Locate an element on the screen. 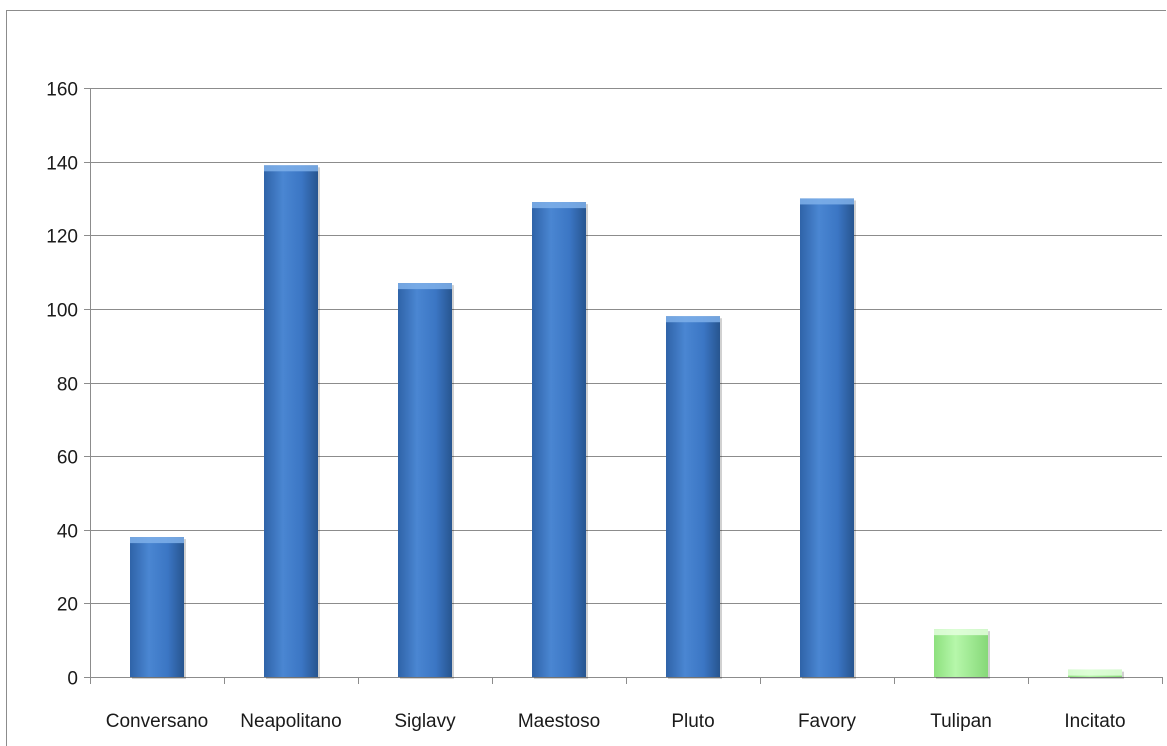  y-tick-labels: 0 20 40 60 80 100 120 140 160 is located at coordinates (62, 385).